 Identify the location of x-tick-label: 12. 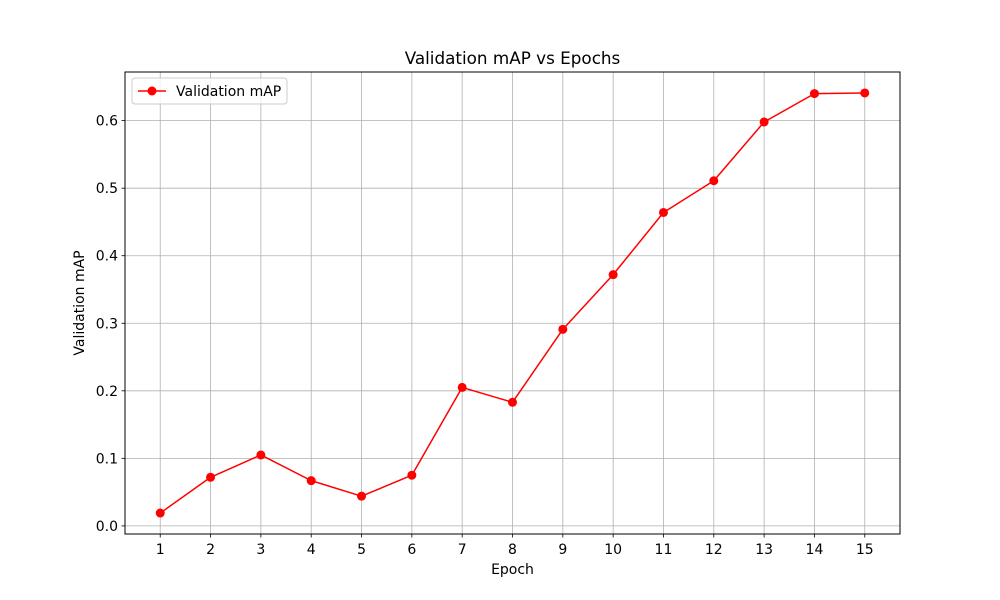
(714, 550).